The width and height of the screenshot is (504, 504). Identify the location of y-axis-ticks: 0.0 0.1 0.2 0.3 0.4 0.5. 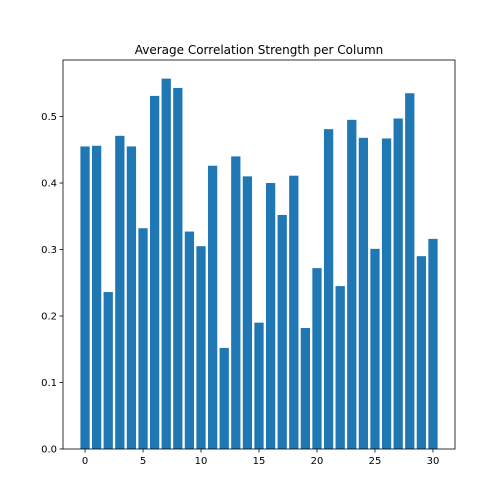
(52, 284).